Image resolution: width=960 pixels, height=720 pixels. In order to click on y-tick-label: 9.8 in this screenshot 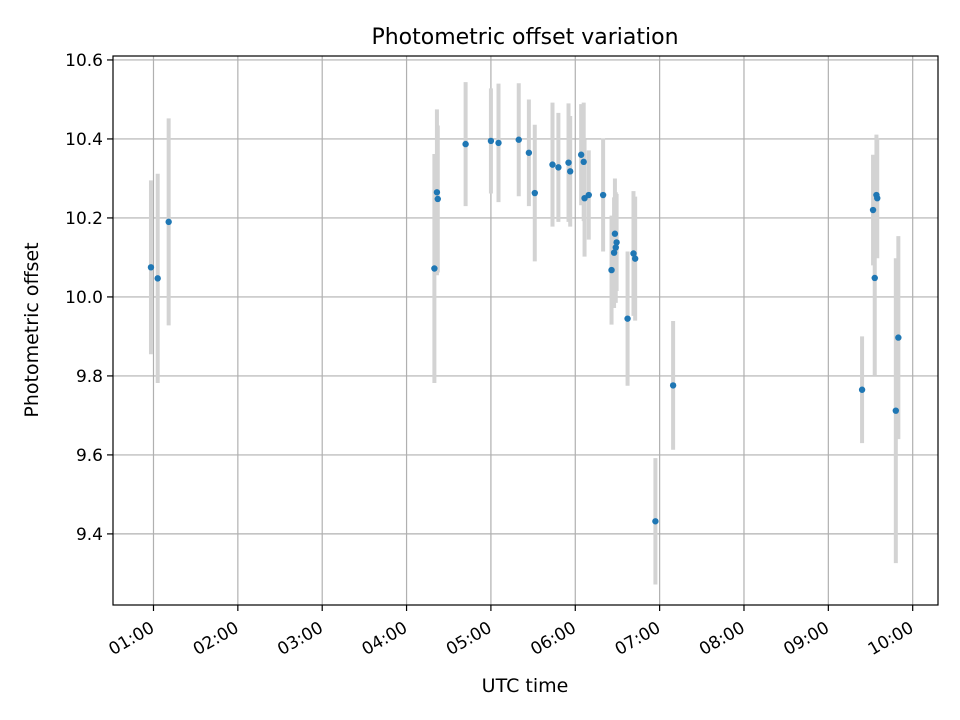, I will do `click(89, 377)`.